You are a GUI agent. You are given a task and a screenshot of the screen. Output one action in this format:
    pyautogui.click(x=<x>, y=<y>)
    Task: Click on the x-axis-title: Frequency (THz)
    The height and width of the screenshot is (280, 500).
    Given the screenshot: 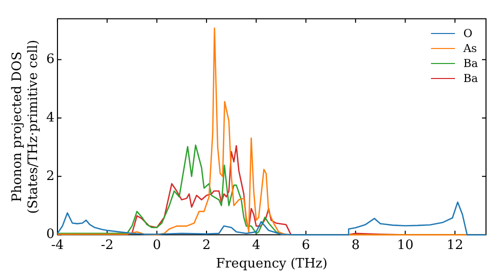 What is the action you would take?
    pyautogui.click(x=272, y=264)
    